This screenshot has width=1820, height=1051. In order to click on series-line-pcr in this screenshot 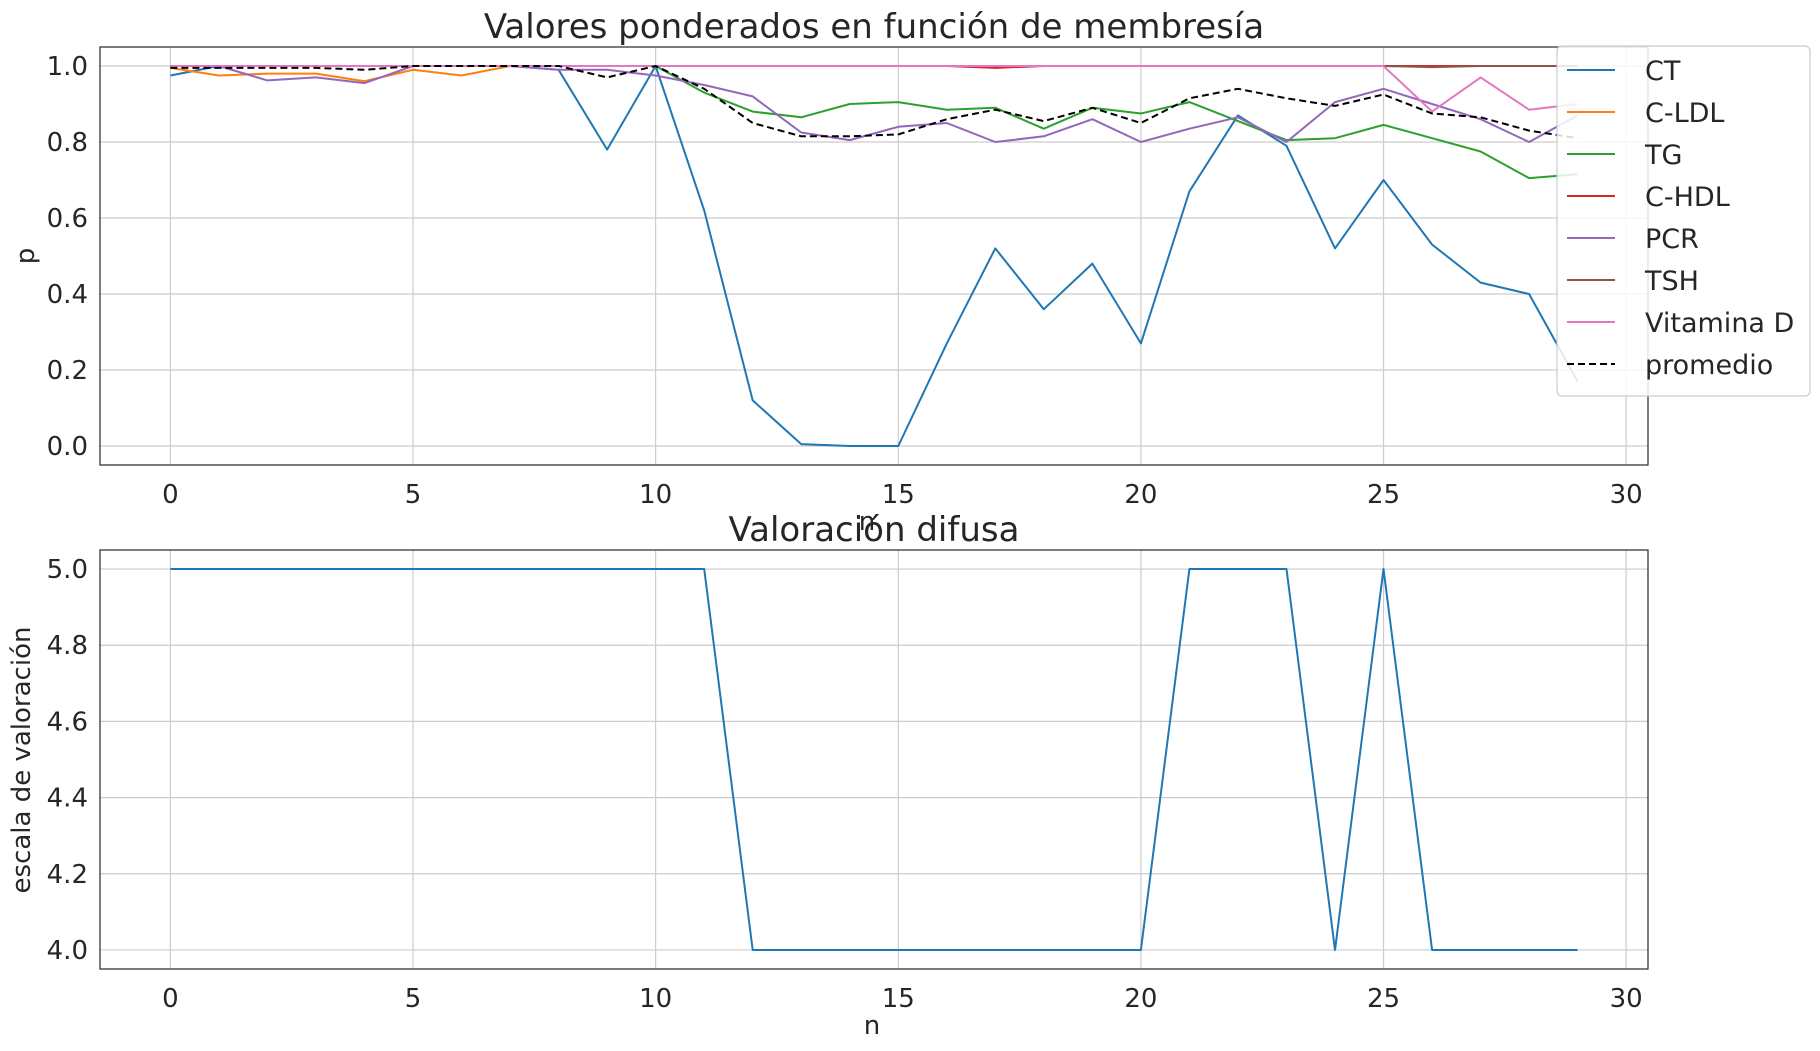, I will do `click(874, 104)`.